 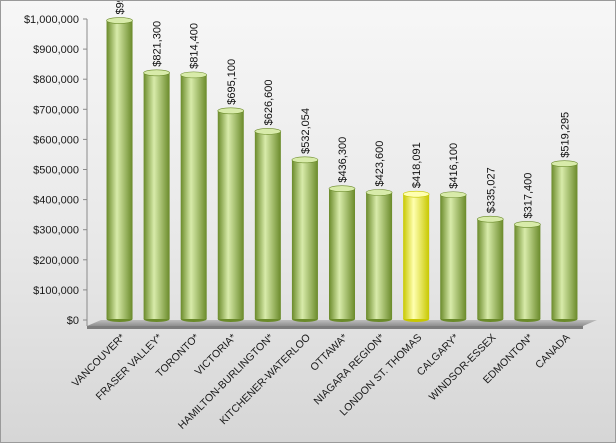 I want to click on data-label: $994,900, so click(x=121, y=8).